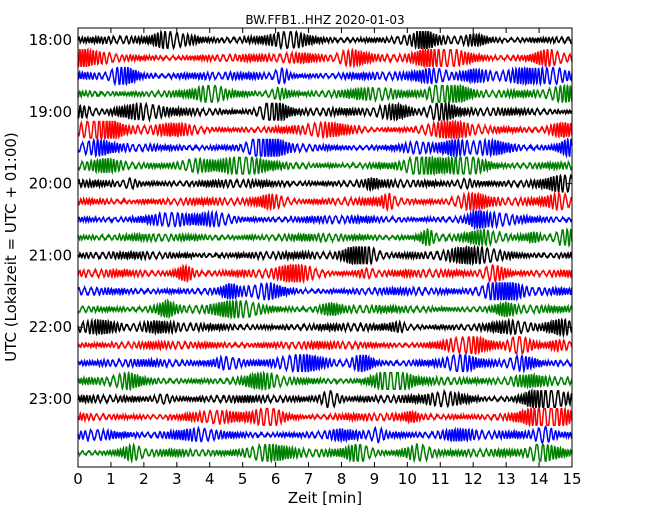  I want to click on x-tick-label-10: 10, so click(407, 479).